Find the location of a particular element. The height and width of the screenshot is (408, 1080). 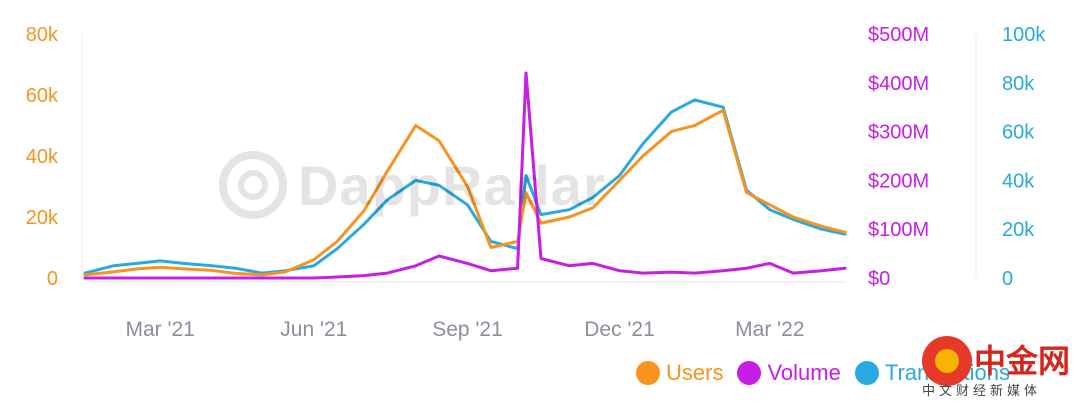

middle-y-tick: $500M is located at coordinates (898, 35).